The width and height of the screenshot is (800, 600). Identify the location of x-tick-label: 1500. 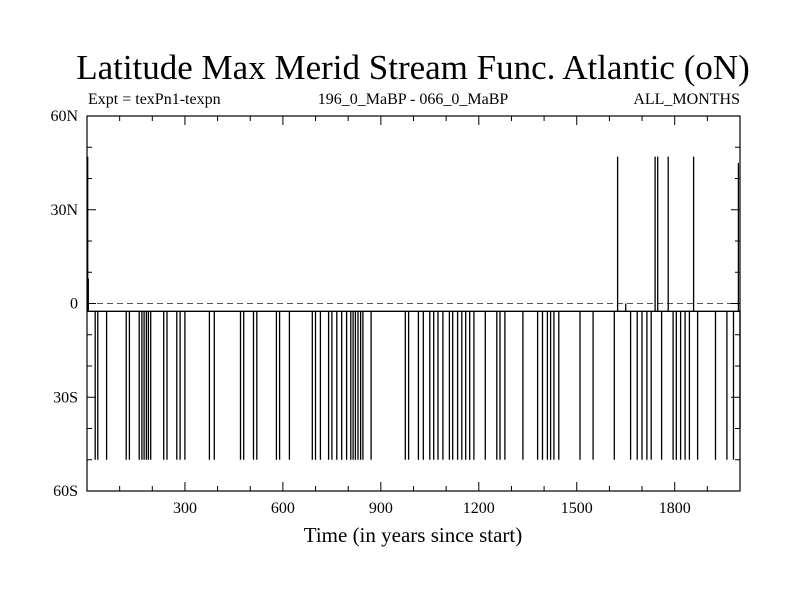
(577, 508).